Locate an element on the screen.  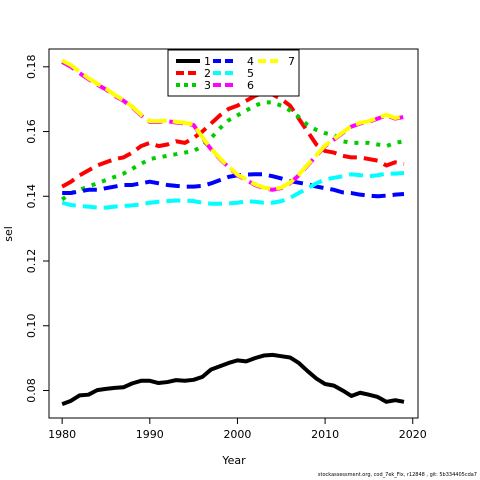
legend: 123 456 7 is located at coordinates (233, 73).